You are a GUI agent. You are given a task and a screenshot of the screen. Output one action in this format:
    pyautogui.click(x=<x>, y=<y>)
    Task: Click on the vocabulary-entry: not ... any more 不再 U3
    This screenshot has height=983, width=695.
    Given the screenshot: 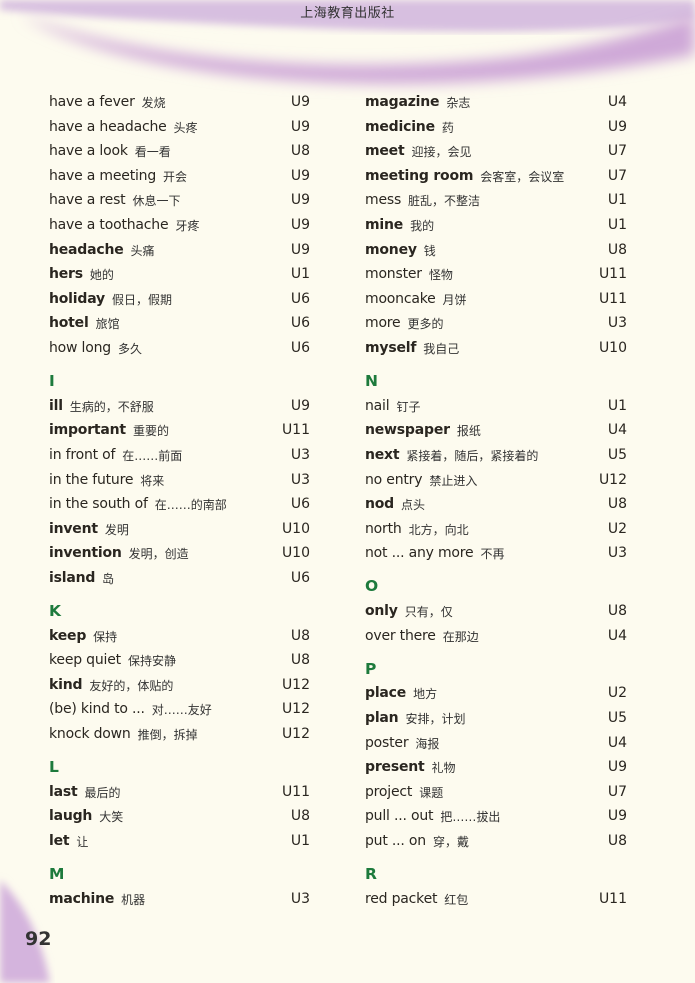 What is the action you would take?
    pyautogui.click(x=496, y=553)
    